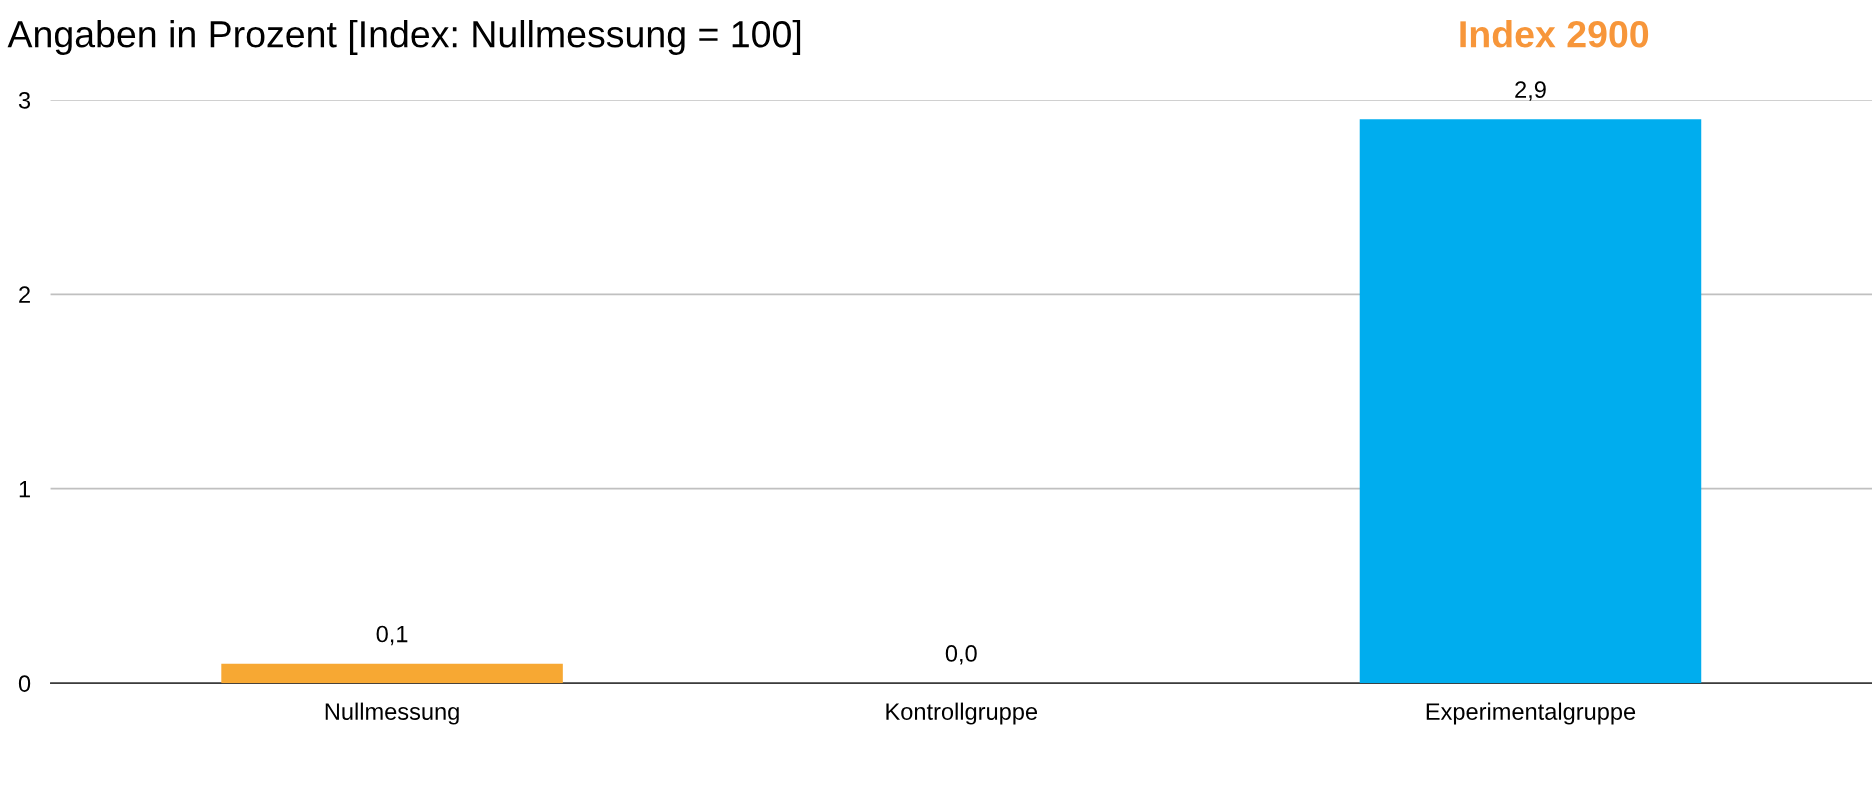  I want to click on x-tick-label: Nullmessung, so click(392, 713).